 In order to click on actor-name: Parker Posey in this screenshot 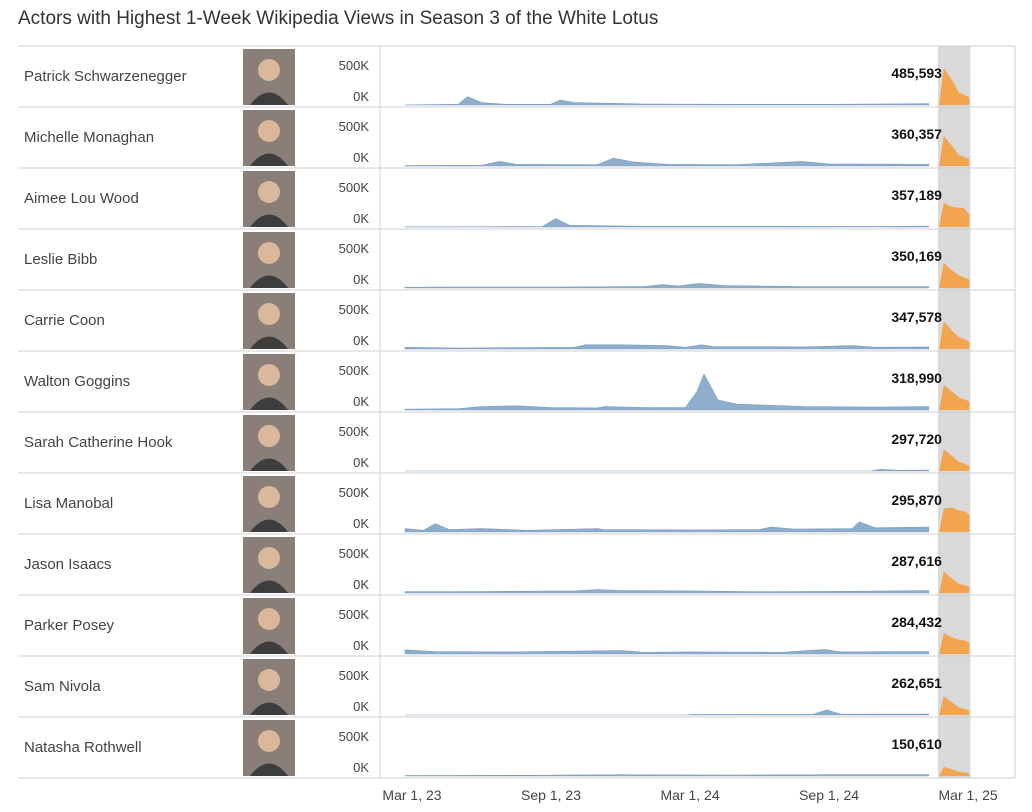, I will do `click(69, 625)`.